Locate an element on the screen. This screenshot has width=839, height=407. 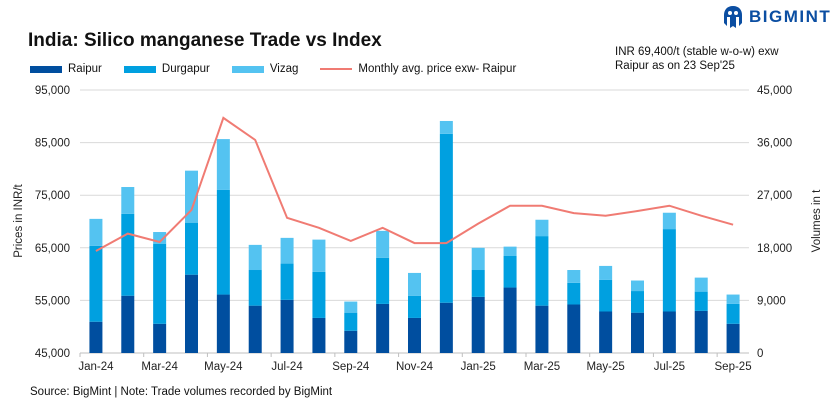
brand-name: BIGMINT is located at coordinates (790, 16).